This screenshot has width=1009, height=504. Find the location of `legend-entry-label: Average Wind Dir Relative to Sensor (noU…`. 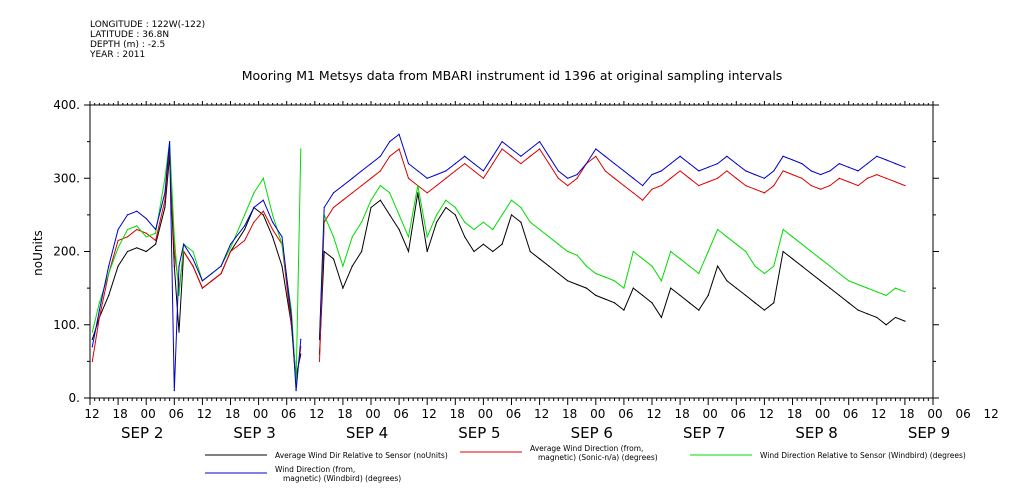

legend-entry-label: Average Wind Dir Relative to Sensor (noU… is located at coordinates (361, 455).